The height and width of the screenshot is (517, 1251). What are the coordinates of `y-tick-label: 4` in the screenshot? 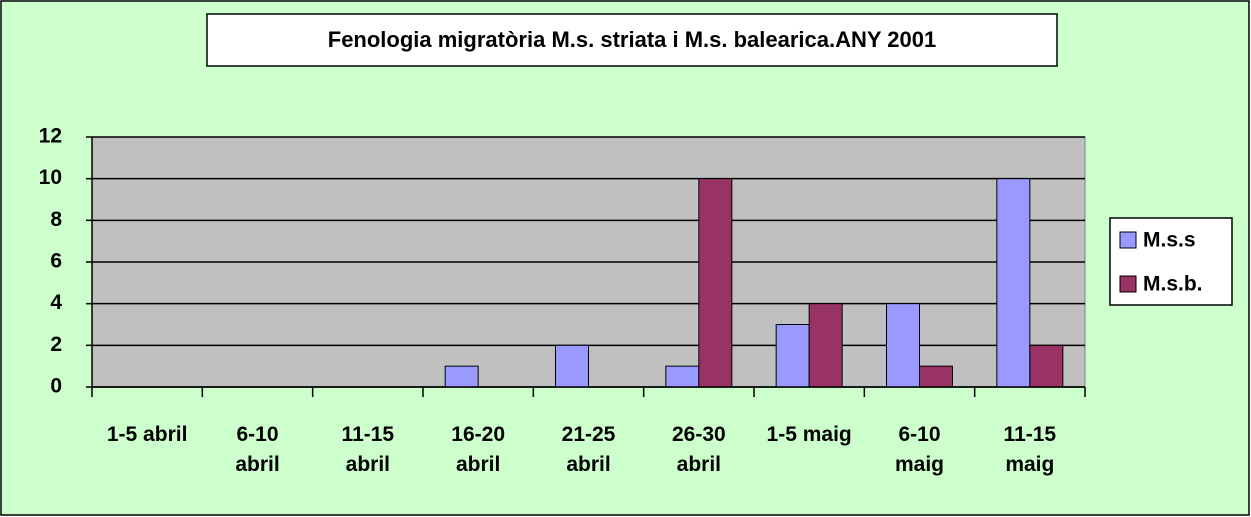 It's located at (56, 302).